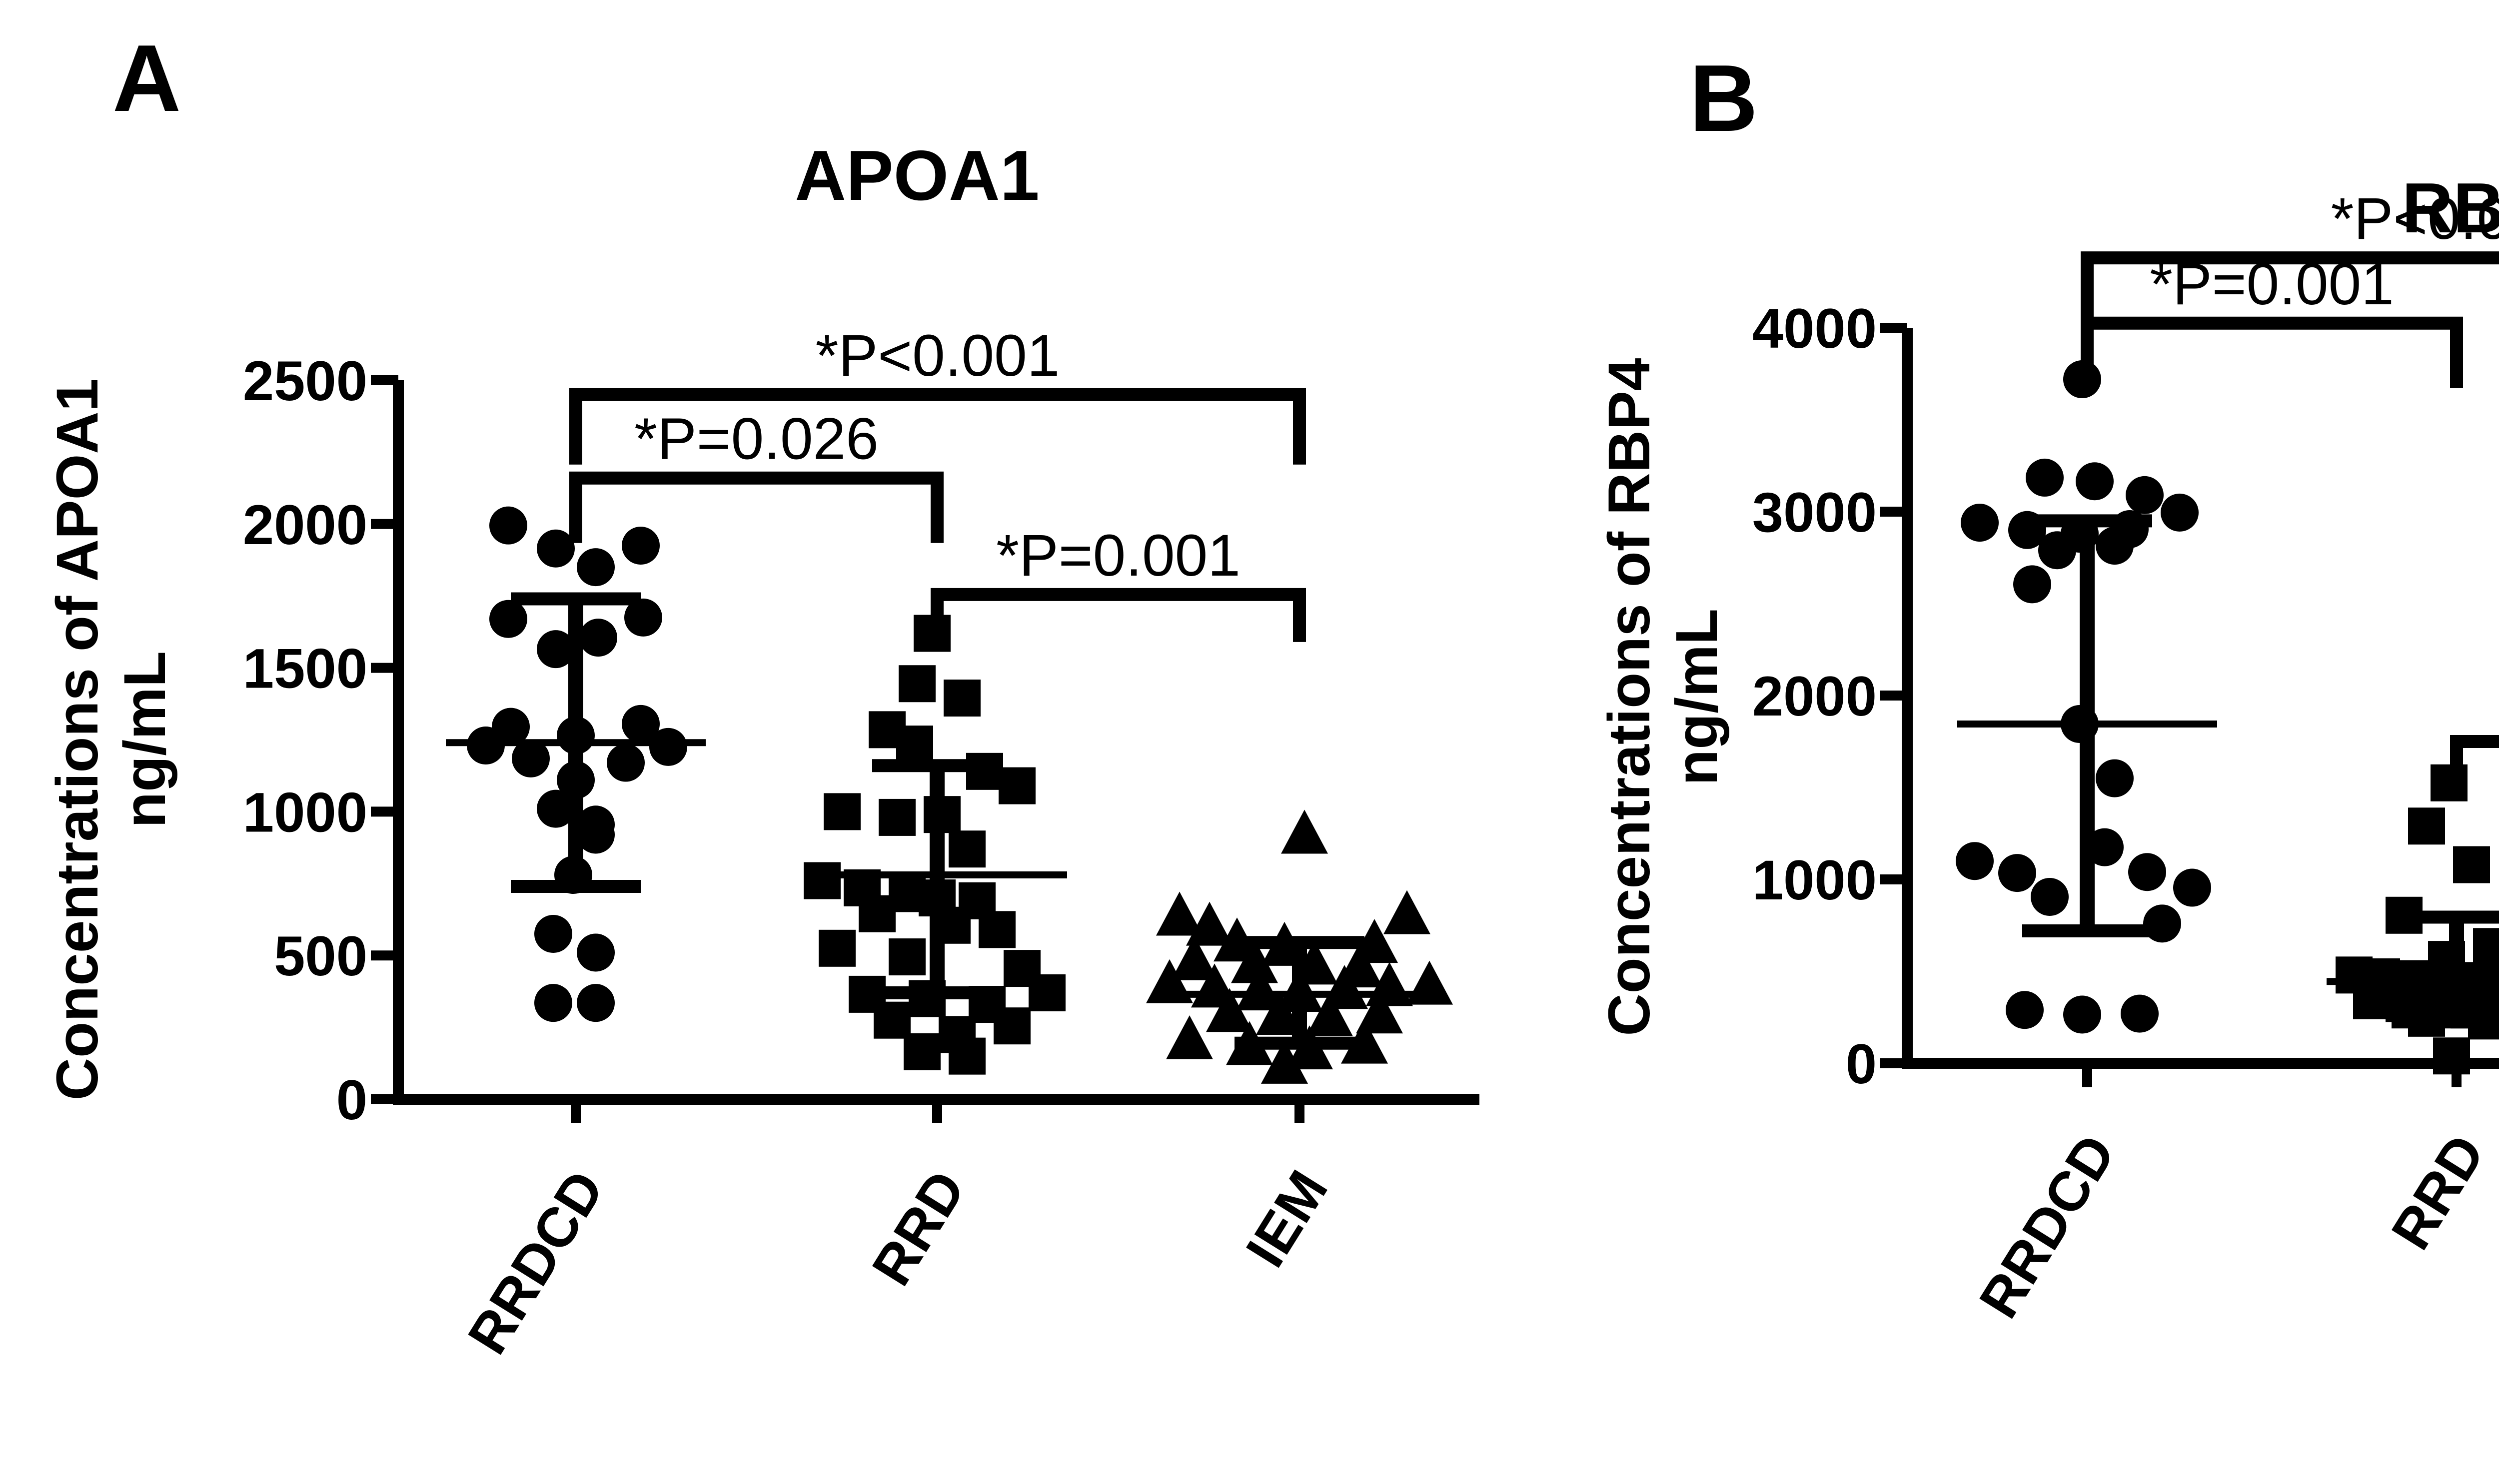 The height and width of the screenshot is (1484, 2499). Describe the element at coordinates (919, 1228) in the screenshot. I see `x-category-label-rrd: RRD` at that location.